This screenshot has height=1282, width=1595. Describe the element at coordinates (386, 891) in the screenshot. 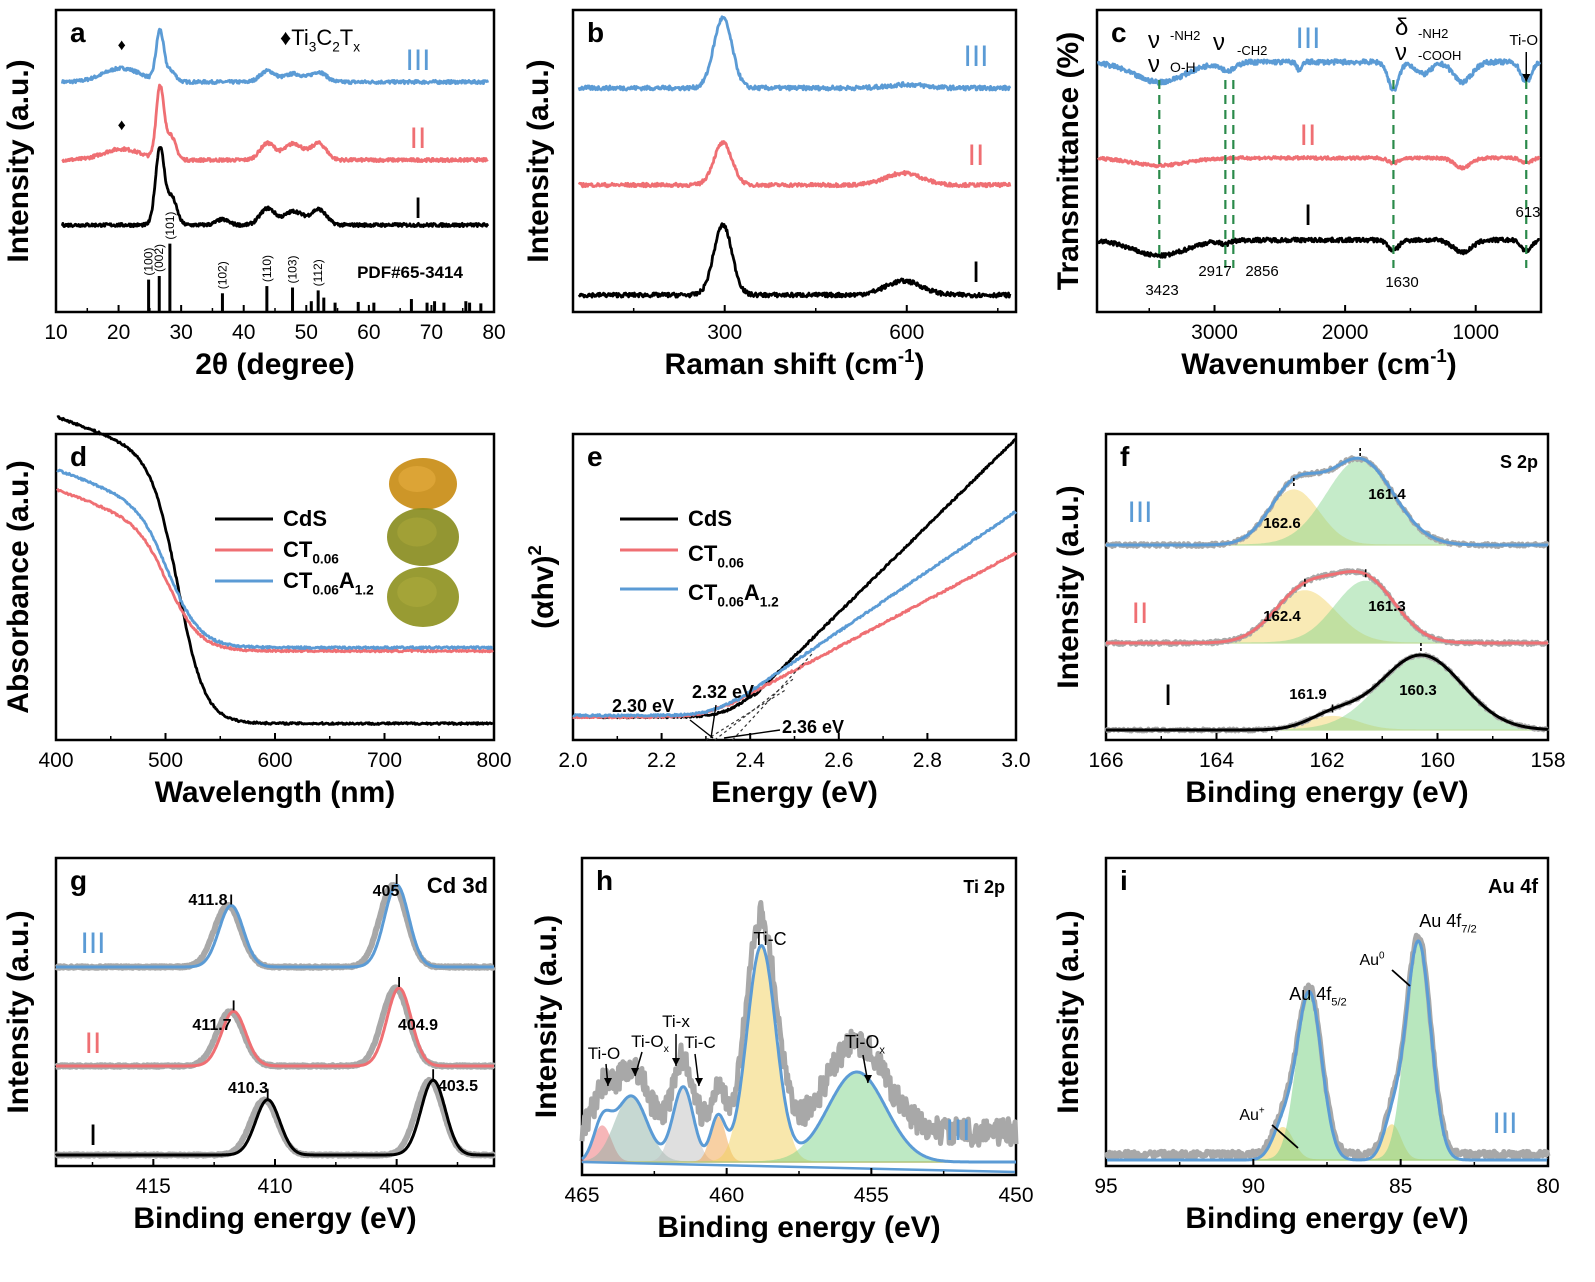

I see `peak-label: 405` at that location.